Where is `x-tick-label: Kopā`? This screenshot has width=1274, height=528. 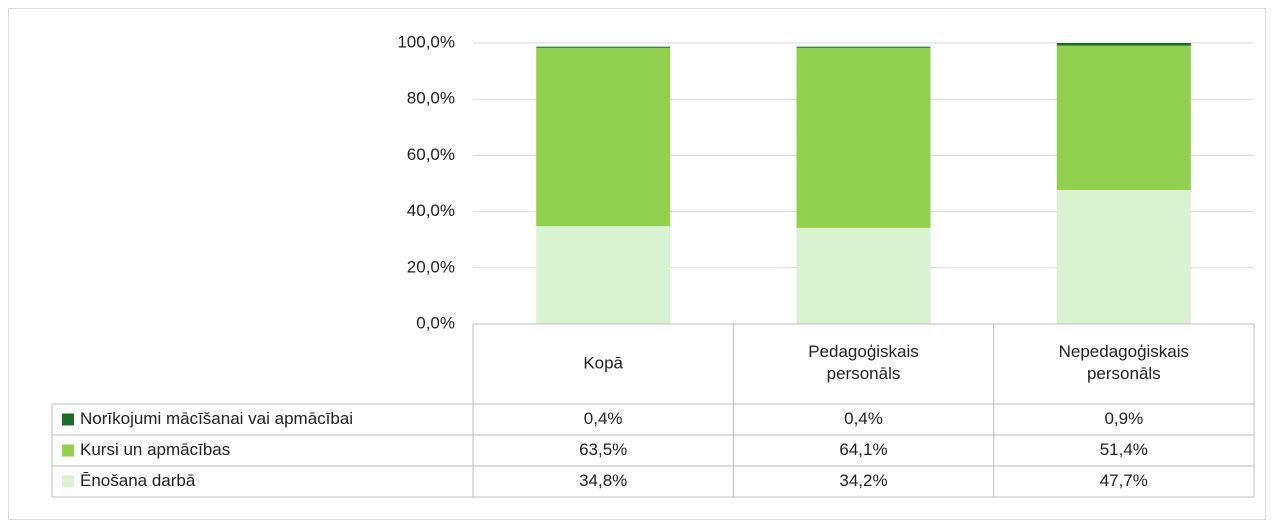 x-tick-label: Kopā is located at coordinates (603, 362).